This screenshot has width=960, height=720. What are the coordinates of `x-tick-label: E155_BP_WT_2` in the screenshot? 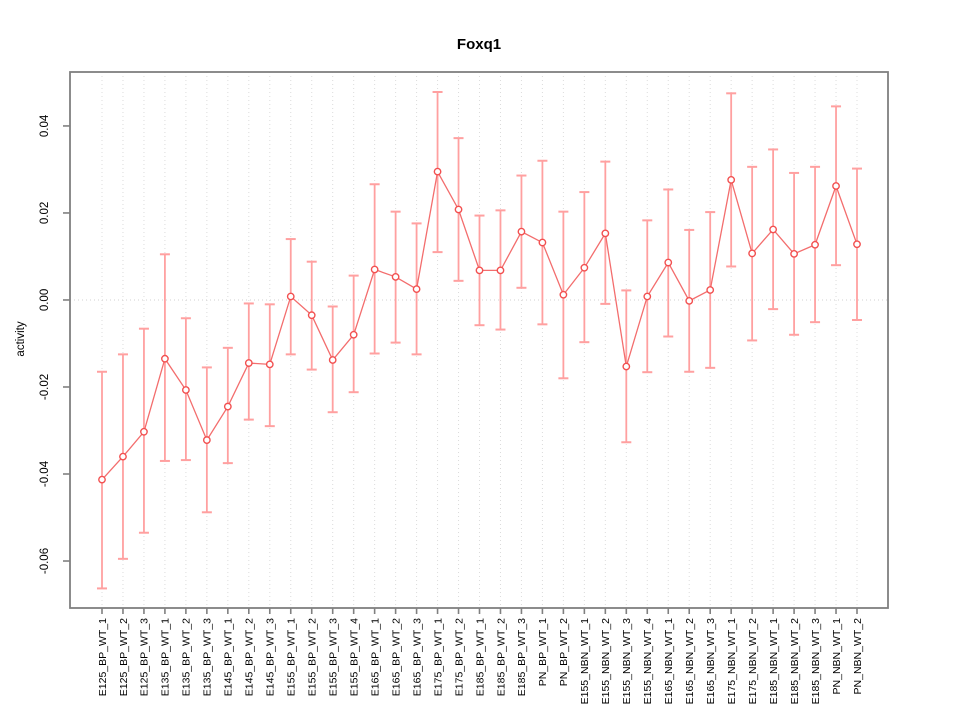 It's located at (313, 657).